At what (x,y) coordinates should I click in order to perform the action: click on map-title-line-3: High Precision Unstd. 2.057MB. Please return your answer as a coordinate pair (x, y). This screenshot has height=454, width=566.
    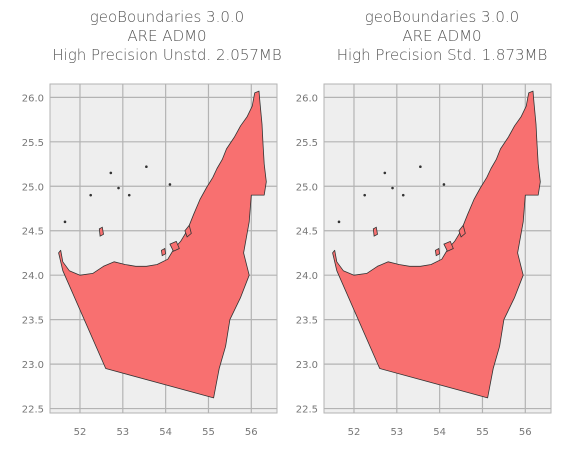
    Looking at the image, I should click on (167, 55).